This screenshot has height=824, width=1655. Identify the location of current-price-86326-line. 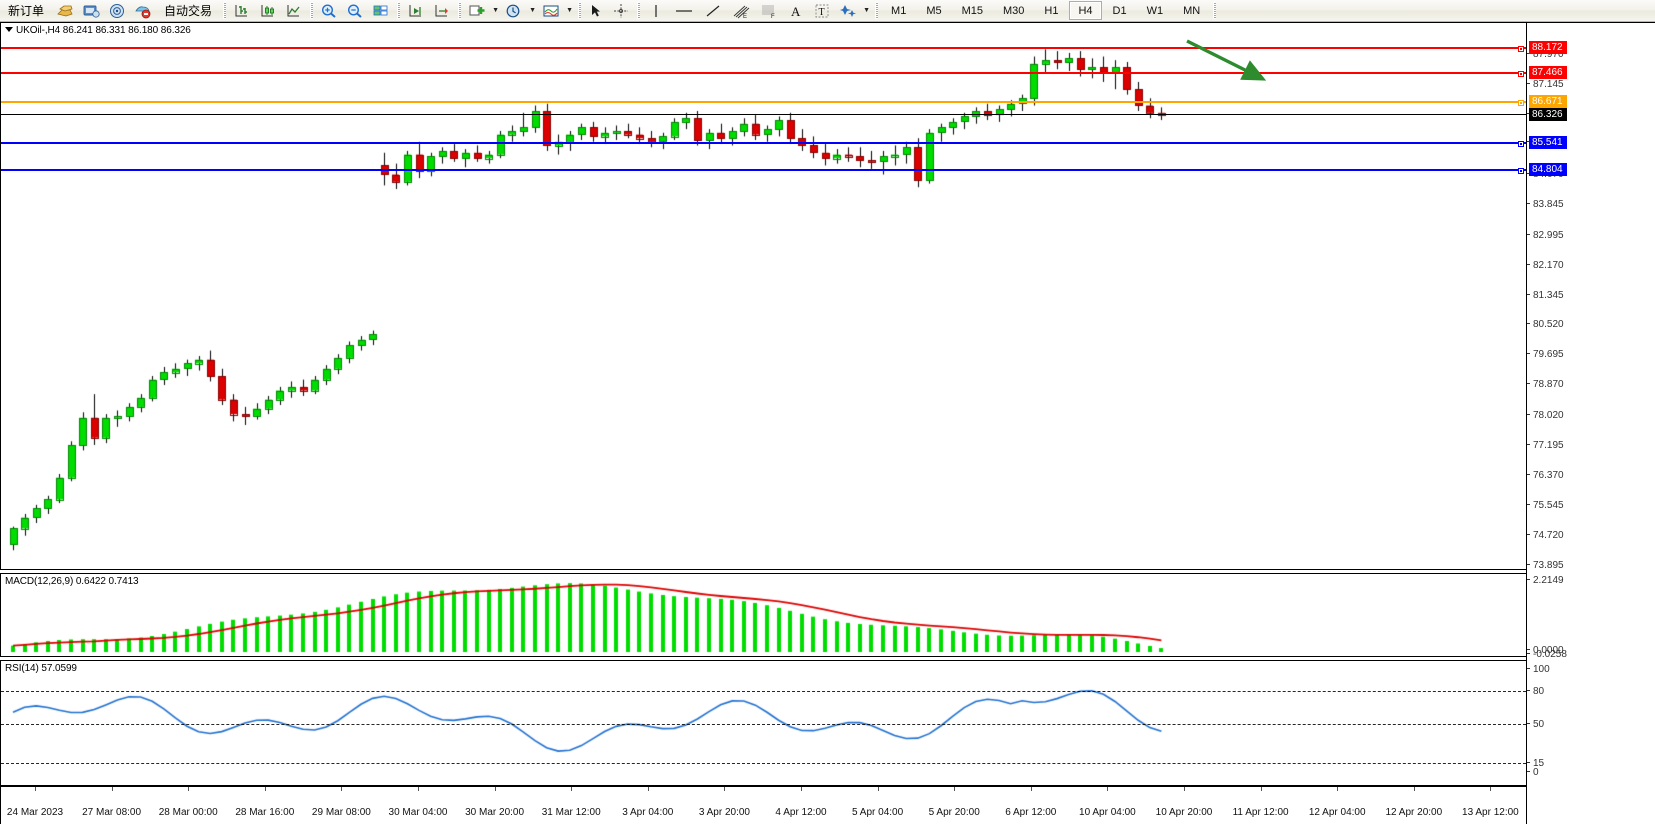
(763, 114).